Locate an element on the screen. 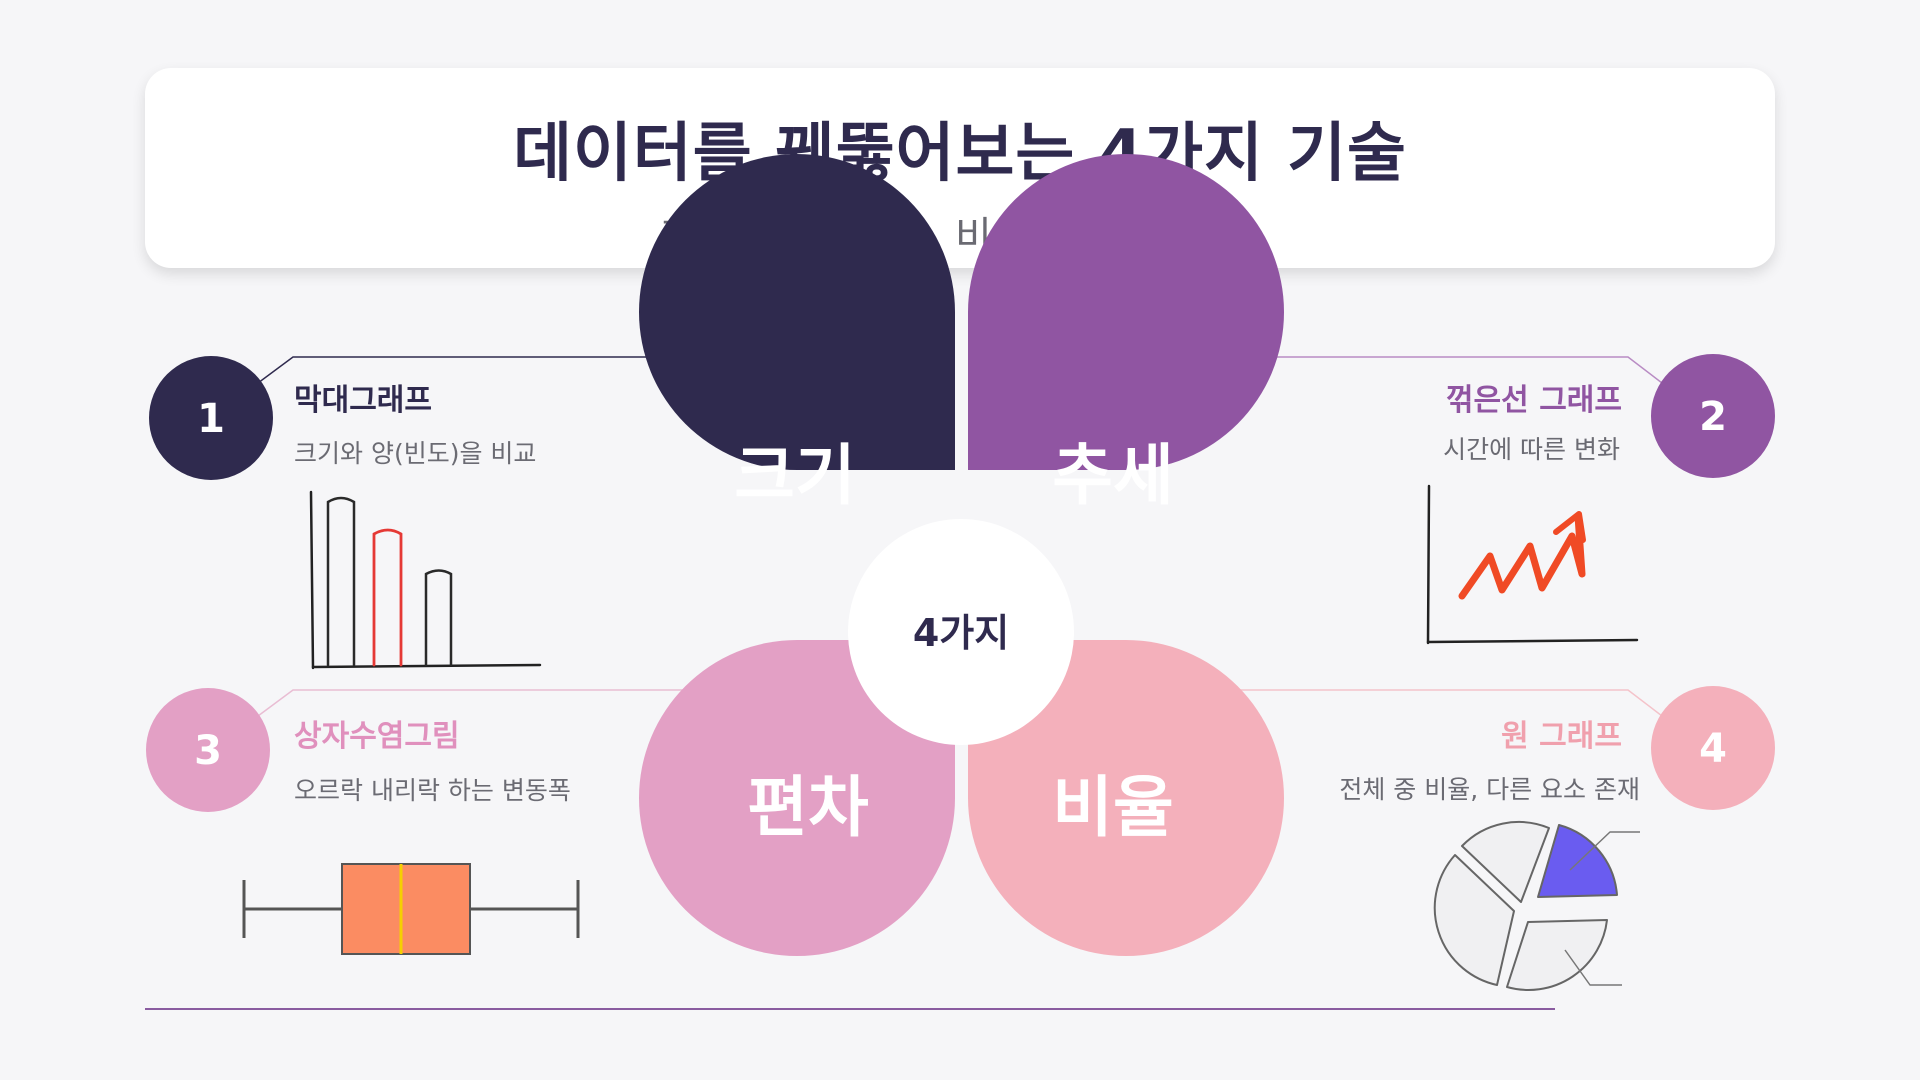  number-label-1: 1 is located at coordinates (211, 419).